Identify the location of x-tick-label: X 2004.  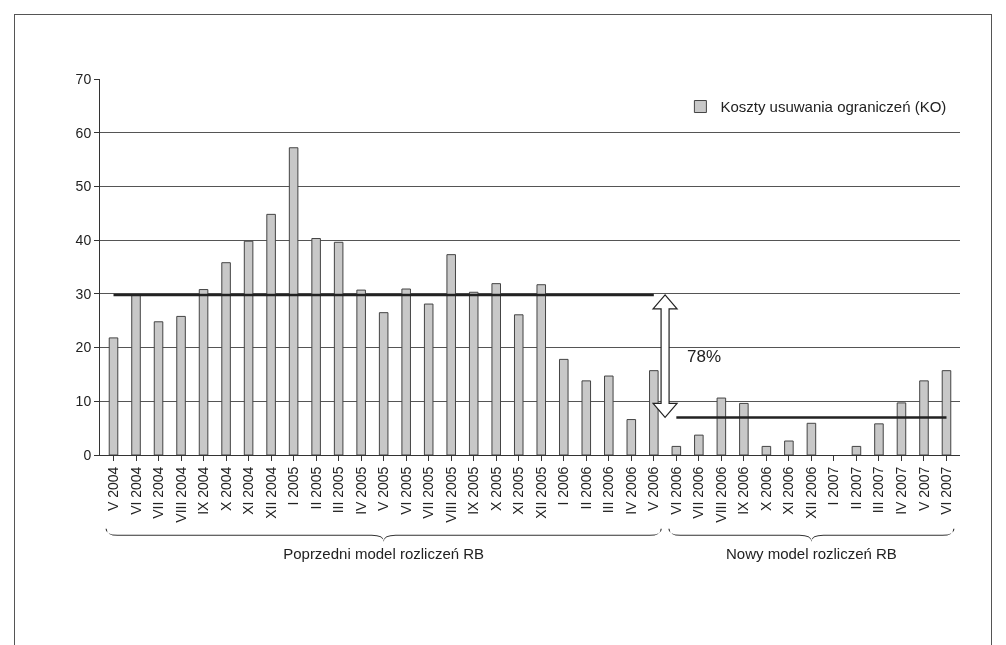
(225, 488).